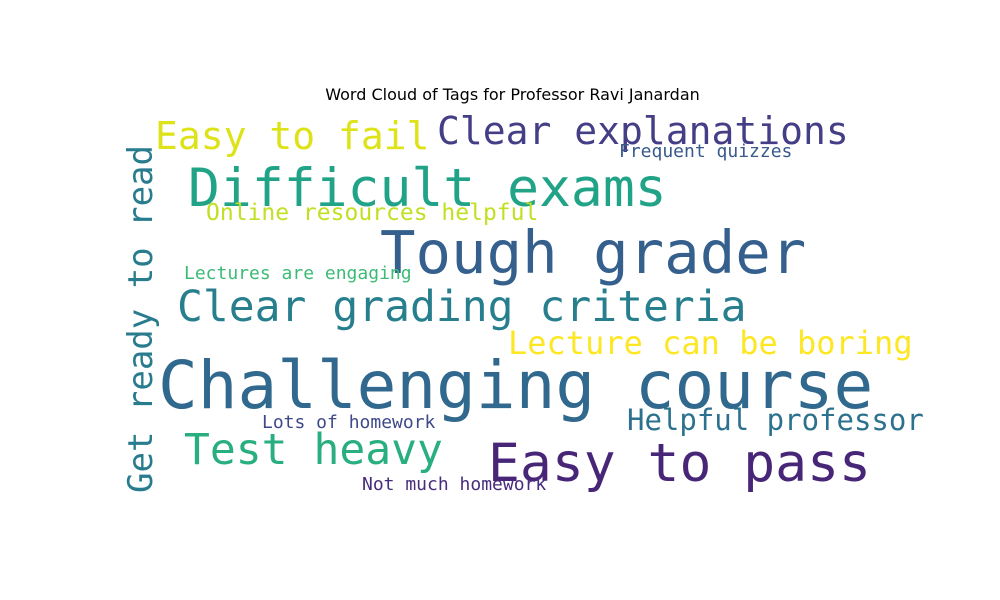 This screenshot has width=1000, height=600. I want to click on word-clear-explanations: Clear explanations, so click(643, 131).